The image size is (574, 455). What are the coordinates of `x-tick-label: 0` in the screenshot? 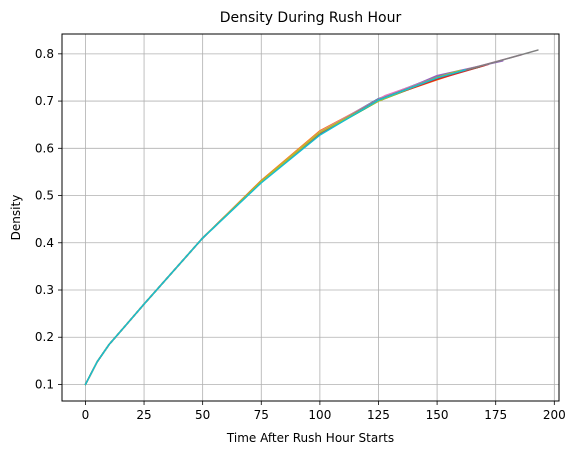 It's located at (86, 415).